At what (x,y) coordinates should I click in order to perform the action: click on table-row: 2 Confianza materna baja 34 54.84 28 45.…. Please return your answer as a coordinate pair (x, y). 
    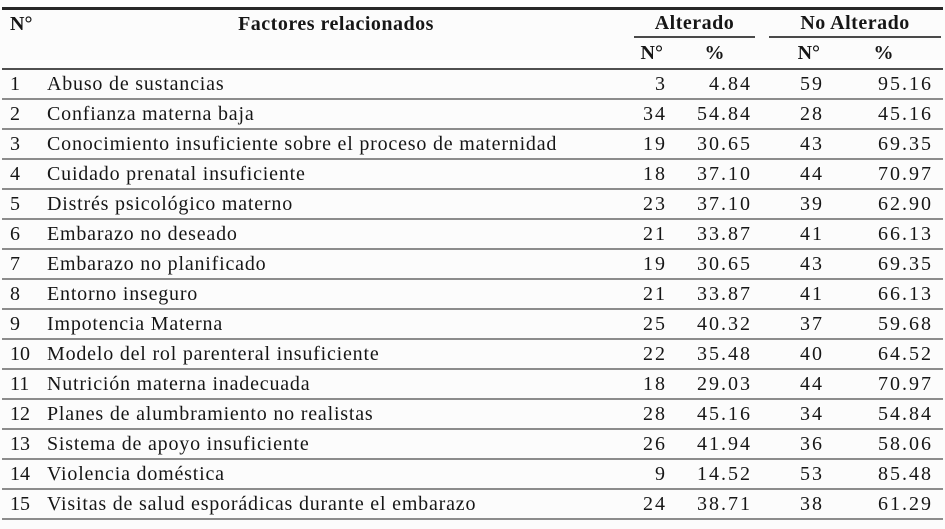
    Looking at the image, I should click on (473, 114).